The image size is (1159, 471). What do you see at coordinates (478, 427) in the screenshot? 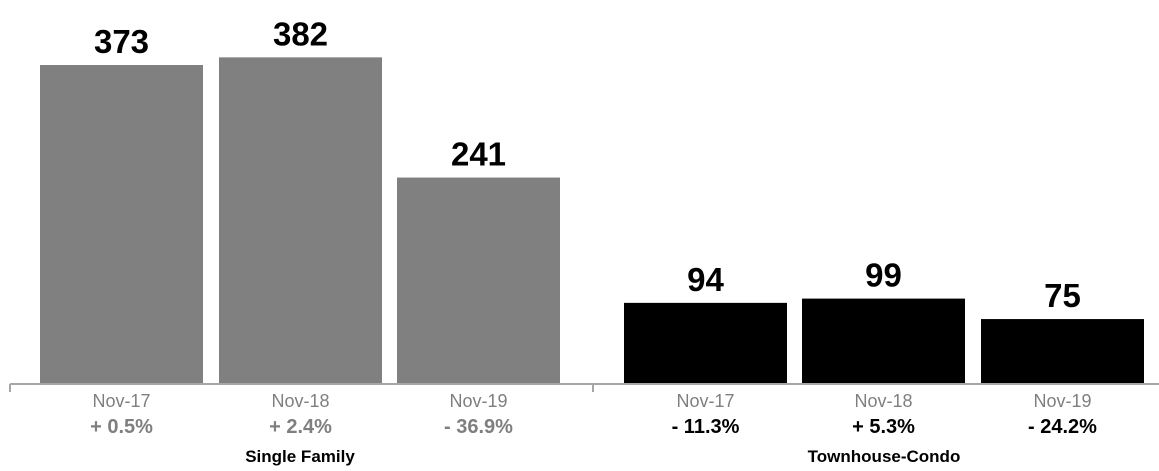
I see `change-label-single-family-nov-19: - 36.9%` at bounding box center [478, 427].